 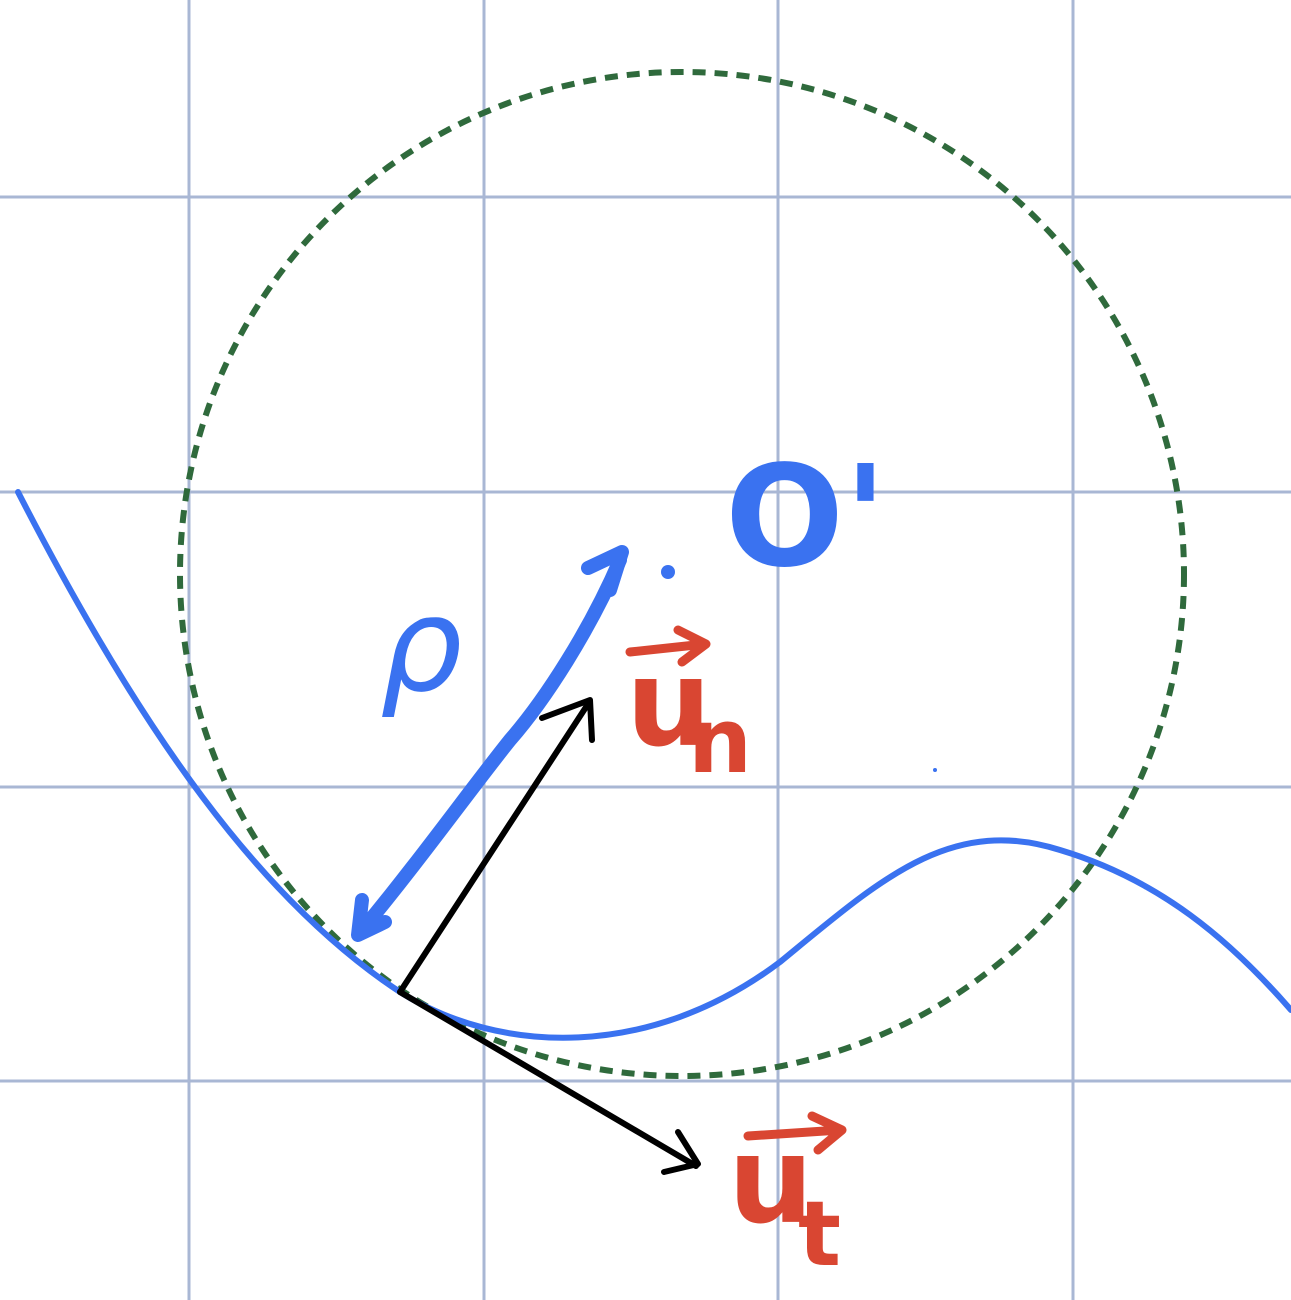 I want to click on radius-arrow, so click(x=490, y=743).